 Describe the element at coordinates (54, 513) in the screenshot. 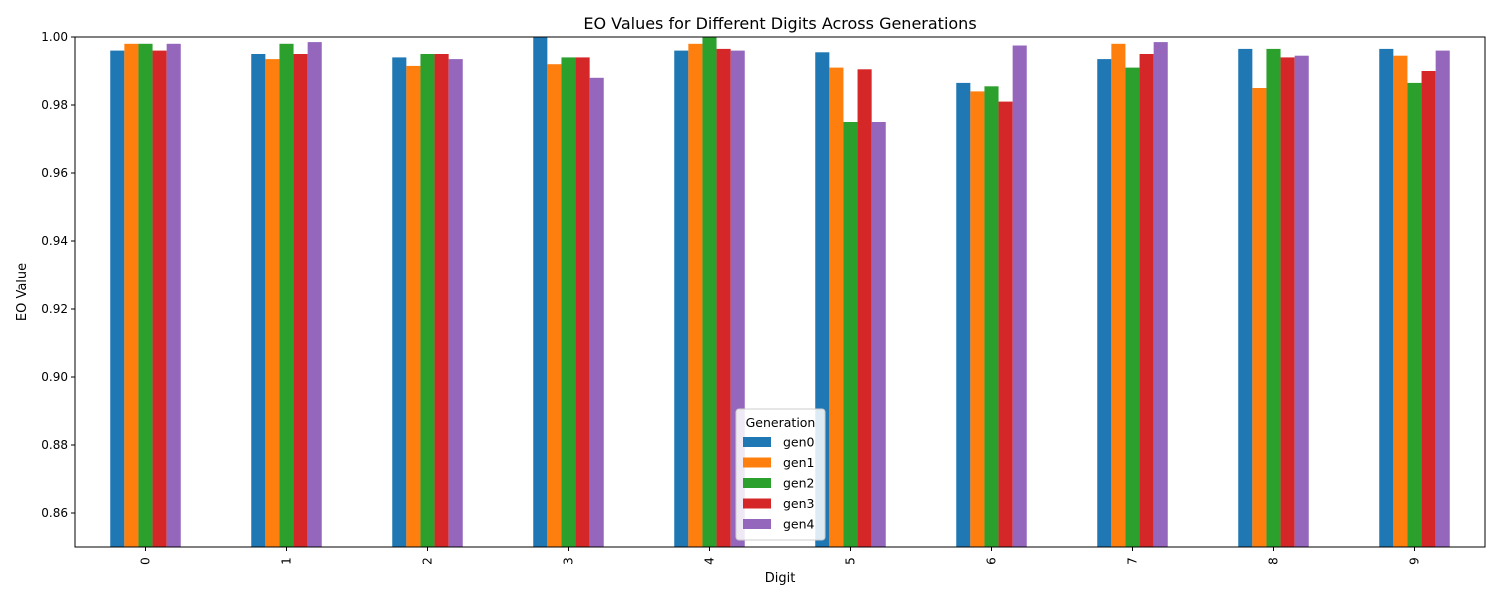

I see `y-tick-label: 0.86` at that location.